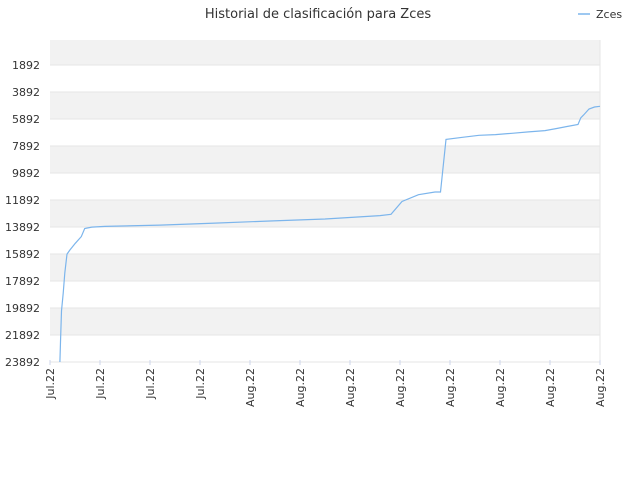 The image size is (640, 480). I want to click on y-tick-label: 21892, so click(22, 335).